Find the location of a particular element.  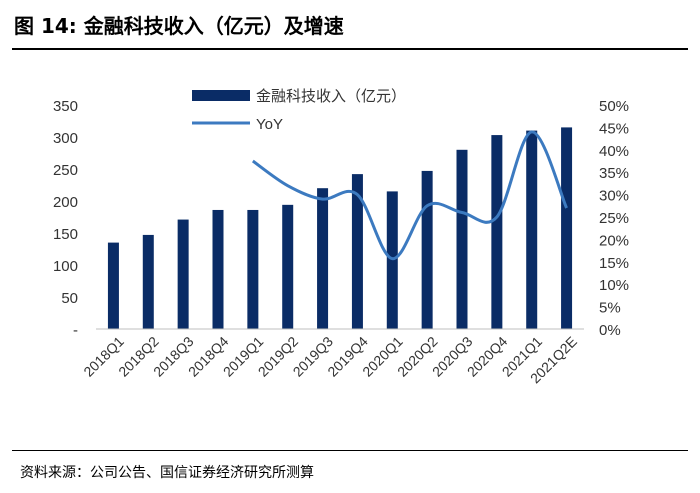

right-axis-tick-label: 25% is located at coordinates (614, 218).